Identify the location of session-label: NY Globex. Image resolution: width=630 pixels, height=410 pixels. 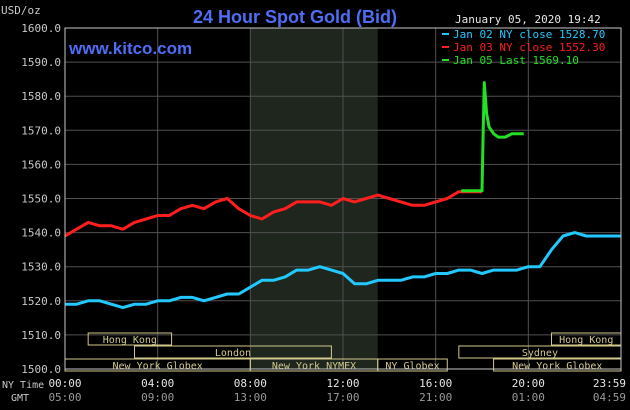
(412, 366).